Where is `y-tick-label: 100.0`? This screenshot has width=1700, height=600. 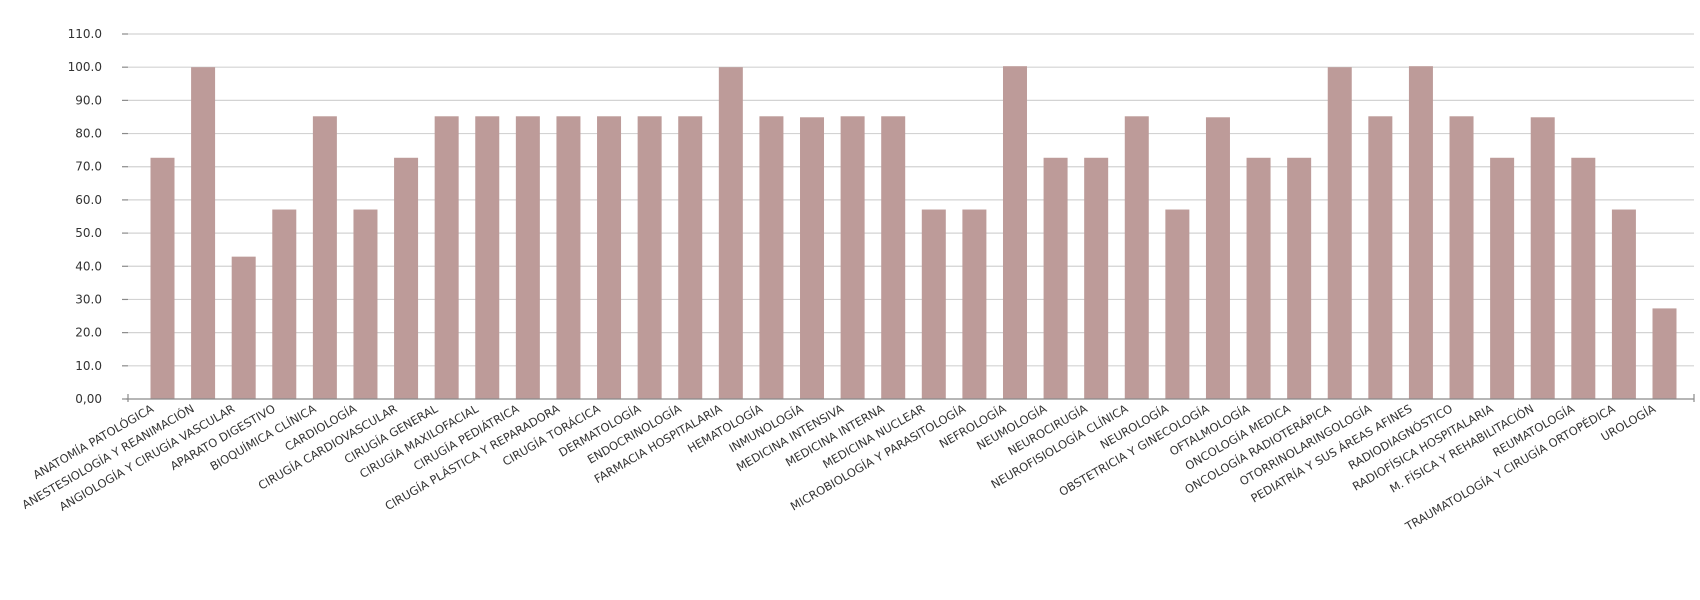 y-tick-label: 100.0 is located at coordinates (85, 67).